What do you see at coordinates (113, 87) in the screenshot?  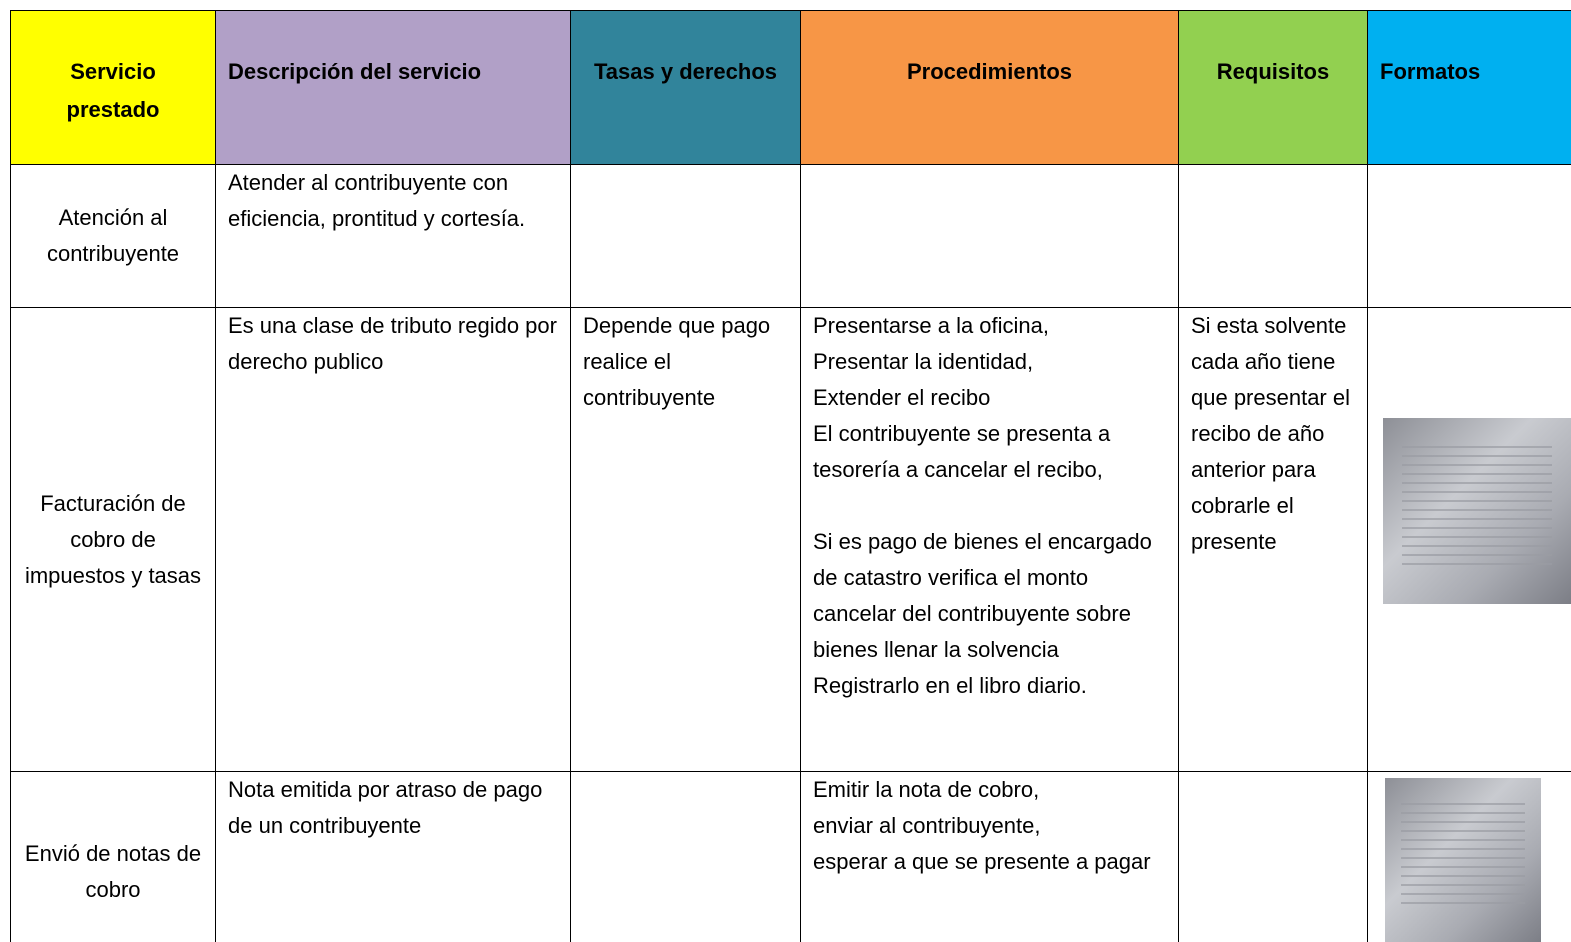 I see `column-header: Servicio prestado` at bounding box center [113, 87].